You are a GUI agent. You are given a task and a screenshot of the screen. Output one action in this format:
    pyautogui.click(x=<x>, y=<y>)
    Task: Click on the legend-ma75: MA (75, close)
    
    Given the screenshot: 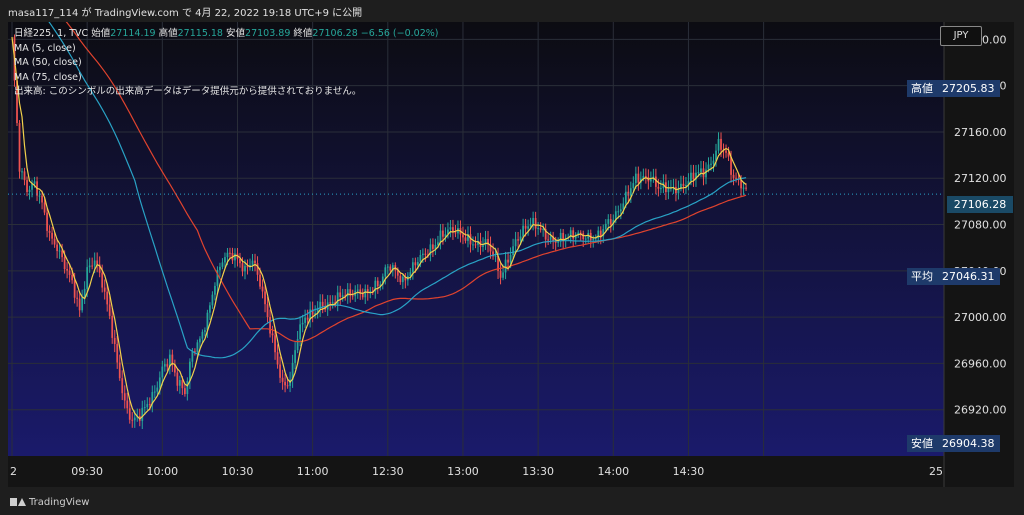 What is the action you would take?
    pyautogui.click(x=48, y=77)
    